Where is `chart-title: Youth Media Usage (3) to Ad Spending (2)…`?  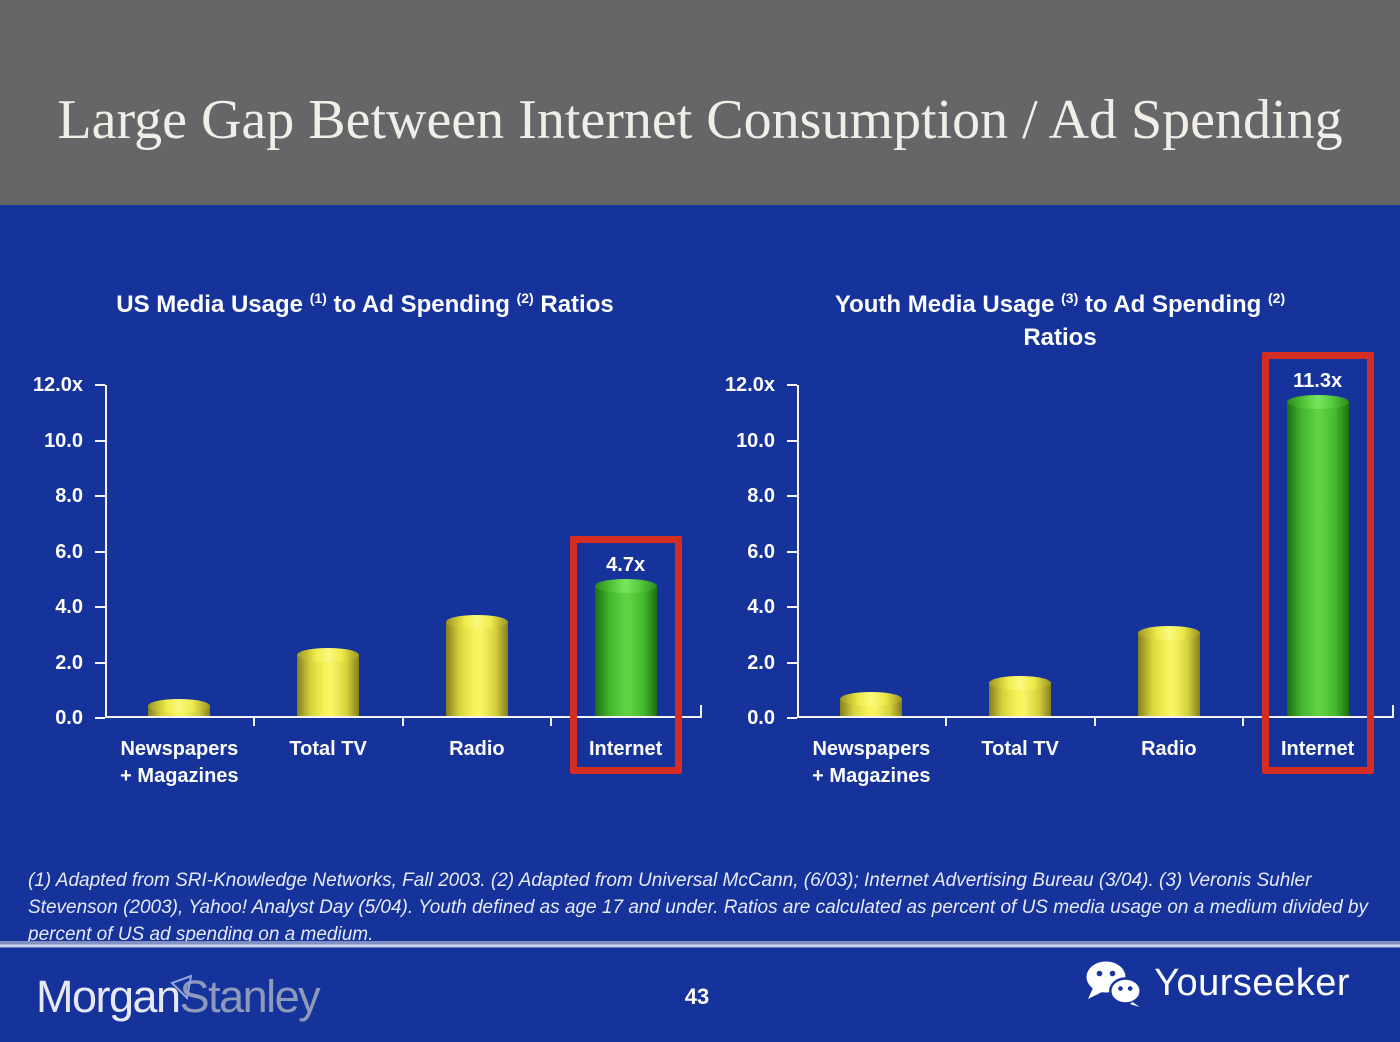
chart-title: Youth Media Usage (3) to Ad Spending (2)… is located at coordinates (1060, 321).